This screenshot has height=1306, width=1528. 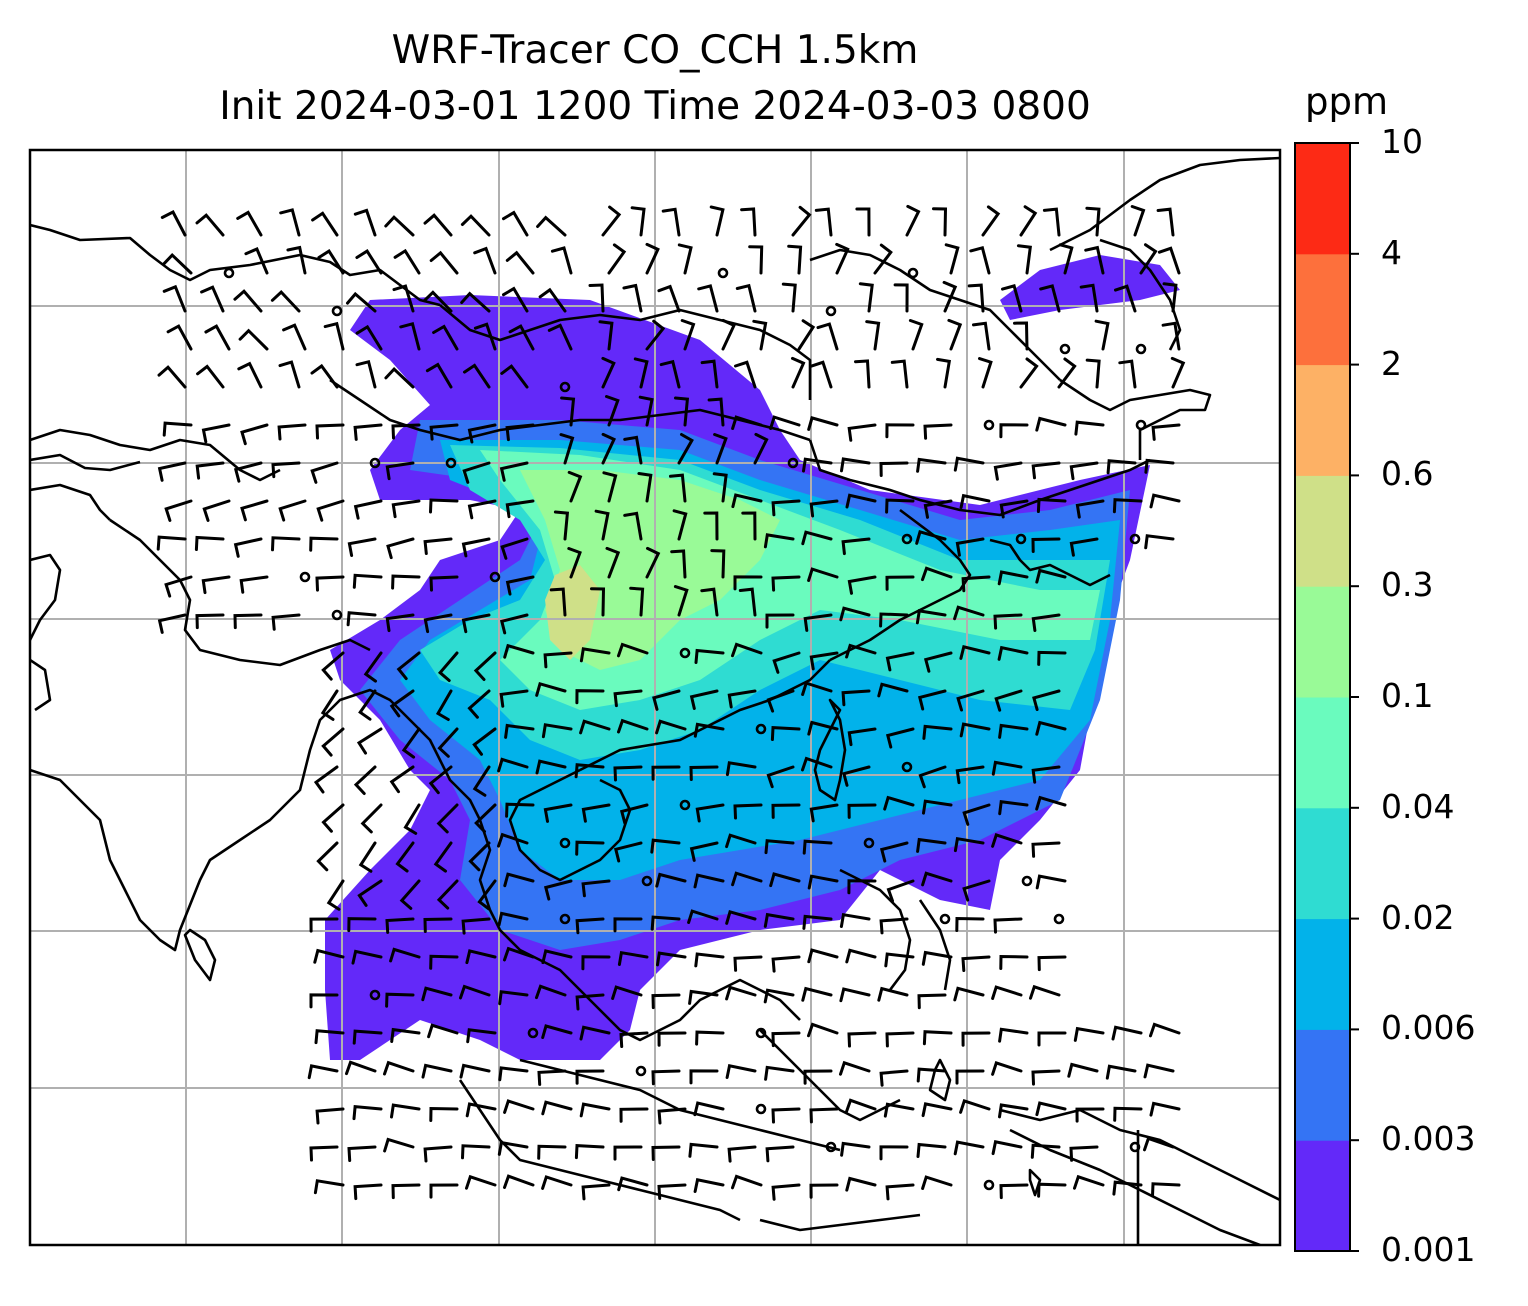 I want to click on colorbar-tick-label: 4, so click(x=1391, y=252).